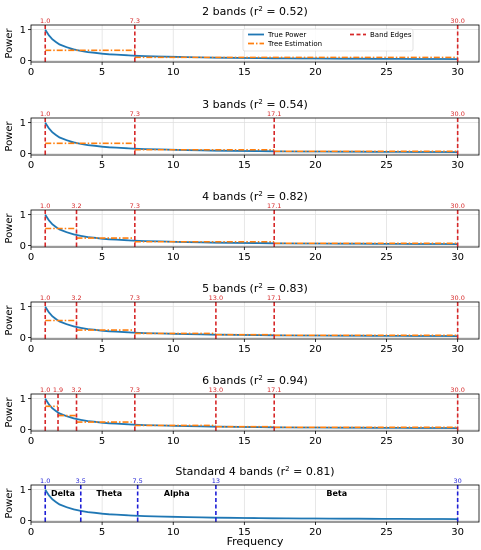 Image resolution: width=481 pixels, height=550 pixels. Describe the element at coordinates (254, 471) in the screenshot. I see `panel-title: Standard 4 bands (r2 = 0.81)` at that location.